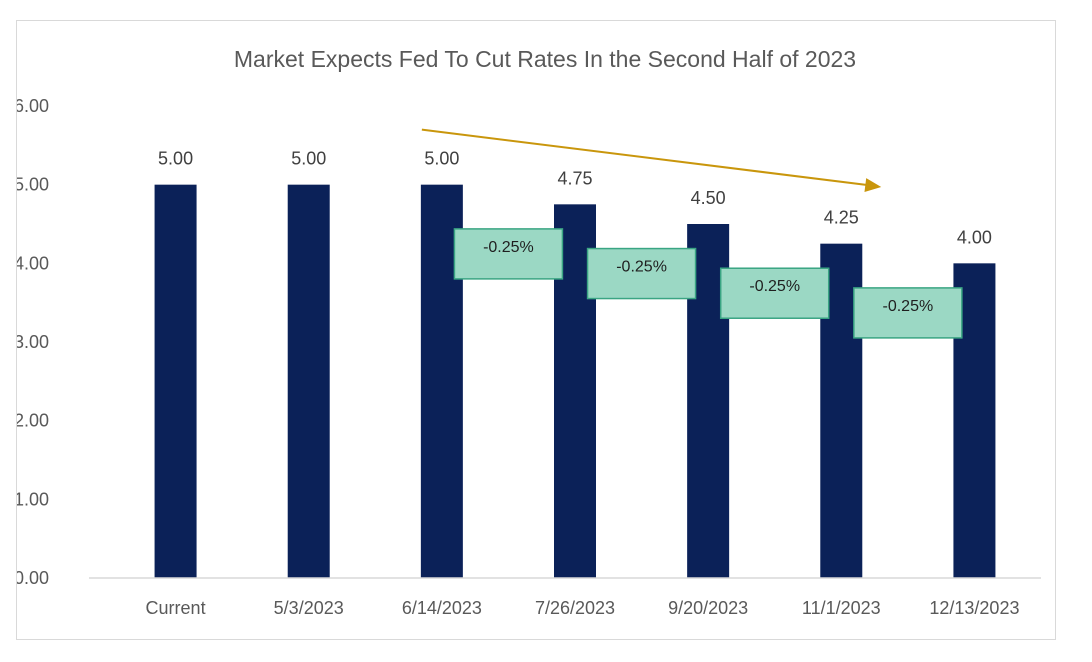 This screenshot has height=662, width=1092. Describe the element at coordinates (841, 218) in the screenshot. I see `bar-data-label: 4.25` at that location.